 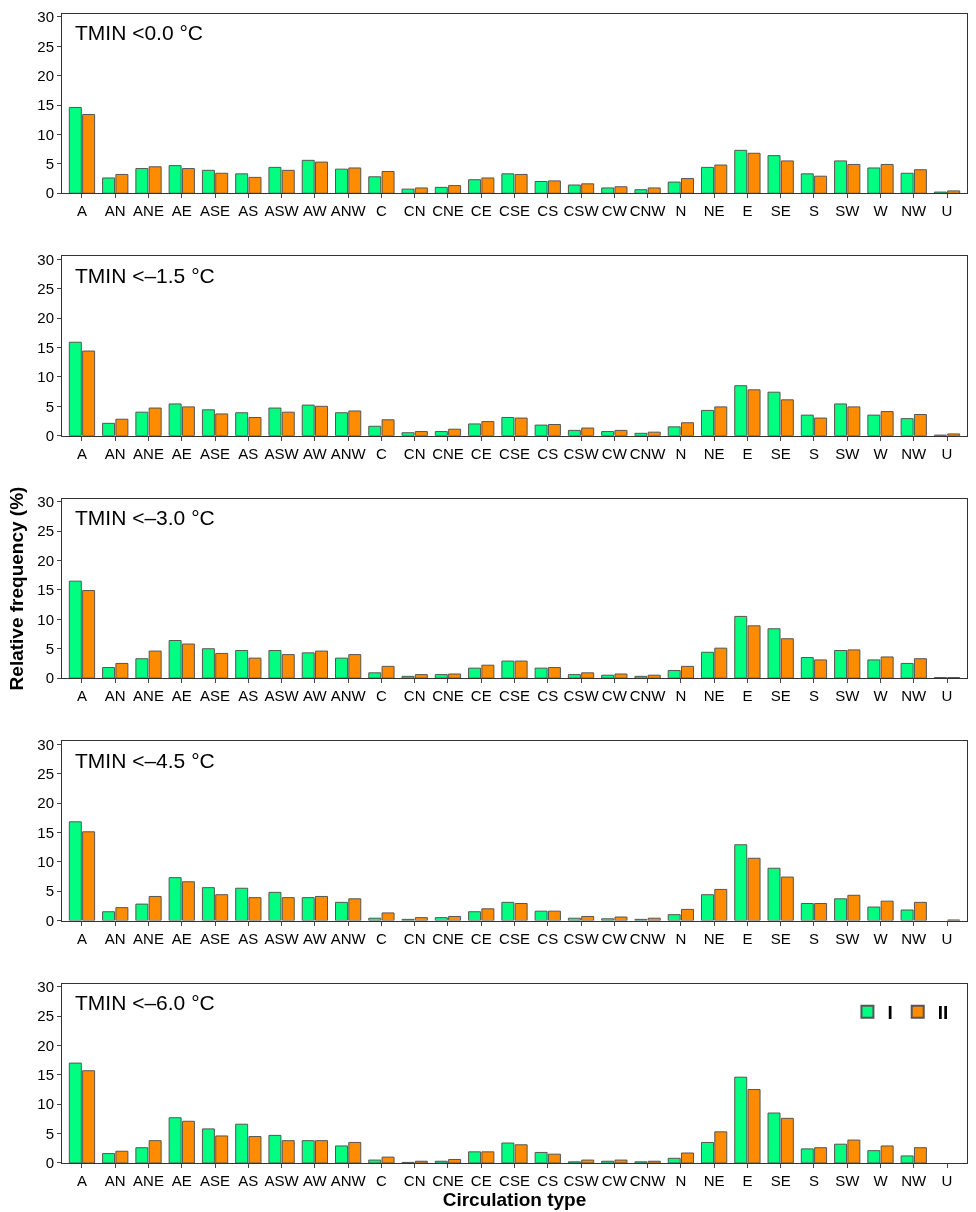 I want to click on x-tick-label: S, so click(x=813, y=938).